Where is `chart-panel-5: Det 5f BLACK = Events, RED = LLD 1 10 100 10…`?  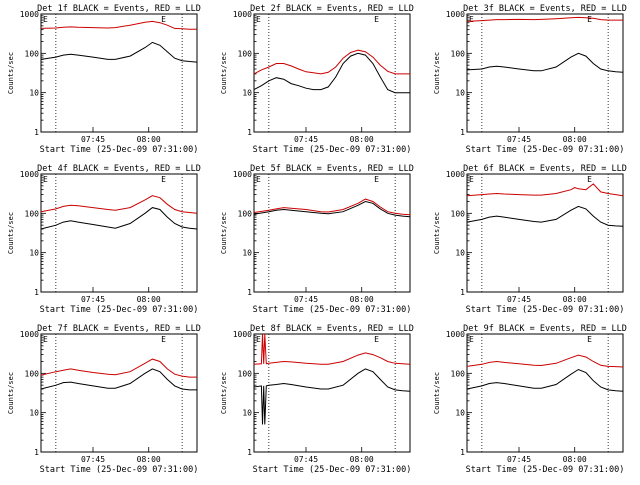
chart-panel-5: Det 5f BLACK = Events, RED = LLD 1 10 100 10… is located at coordinates (317, 239).